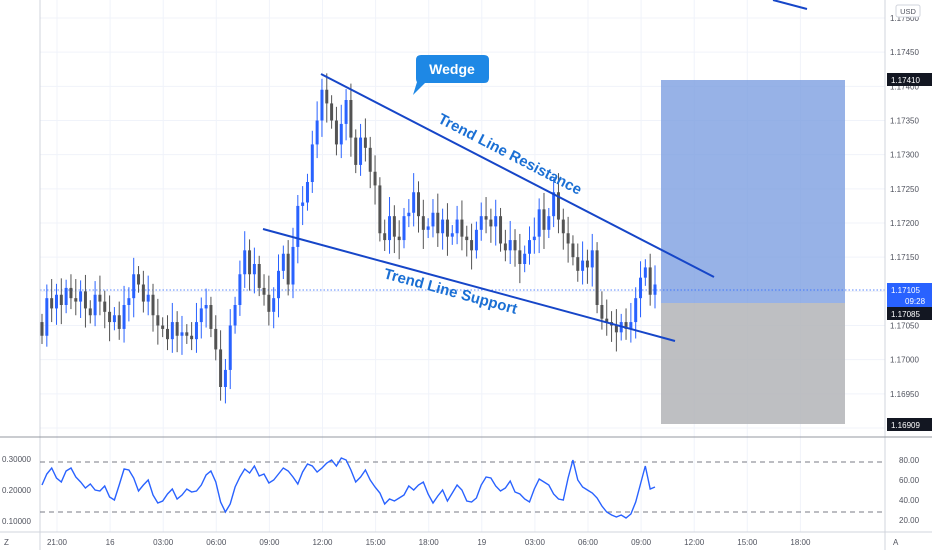  What do you see at coordinates (790, 5) in the screenshot?
I see `trend-line-top-fragment` at bounding box center [790, 5].